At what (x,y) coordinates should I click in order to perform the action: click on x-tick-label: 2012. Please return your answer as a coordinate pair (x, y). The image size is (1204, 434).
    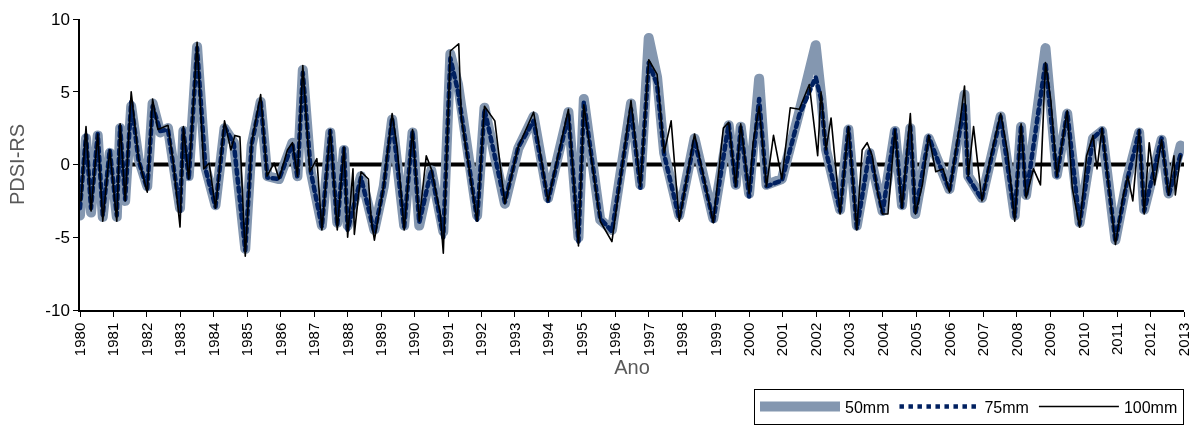
    Looking at the image, I should click on (1150, 339).